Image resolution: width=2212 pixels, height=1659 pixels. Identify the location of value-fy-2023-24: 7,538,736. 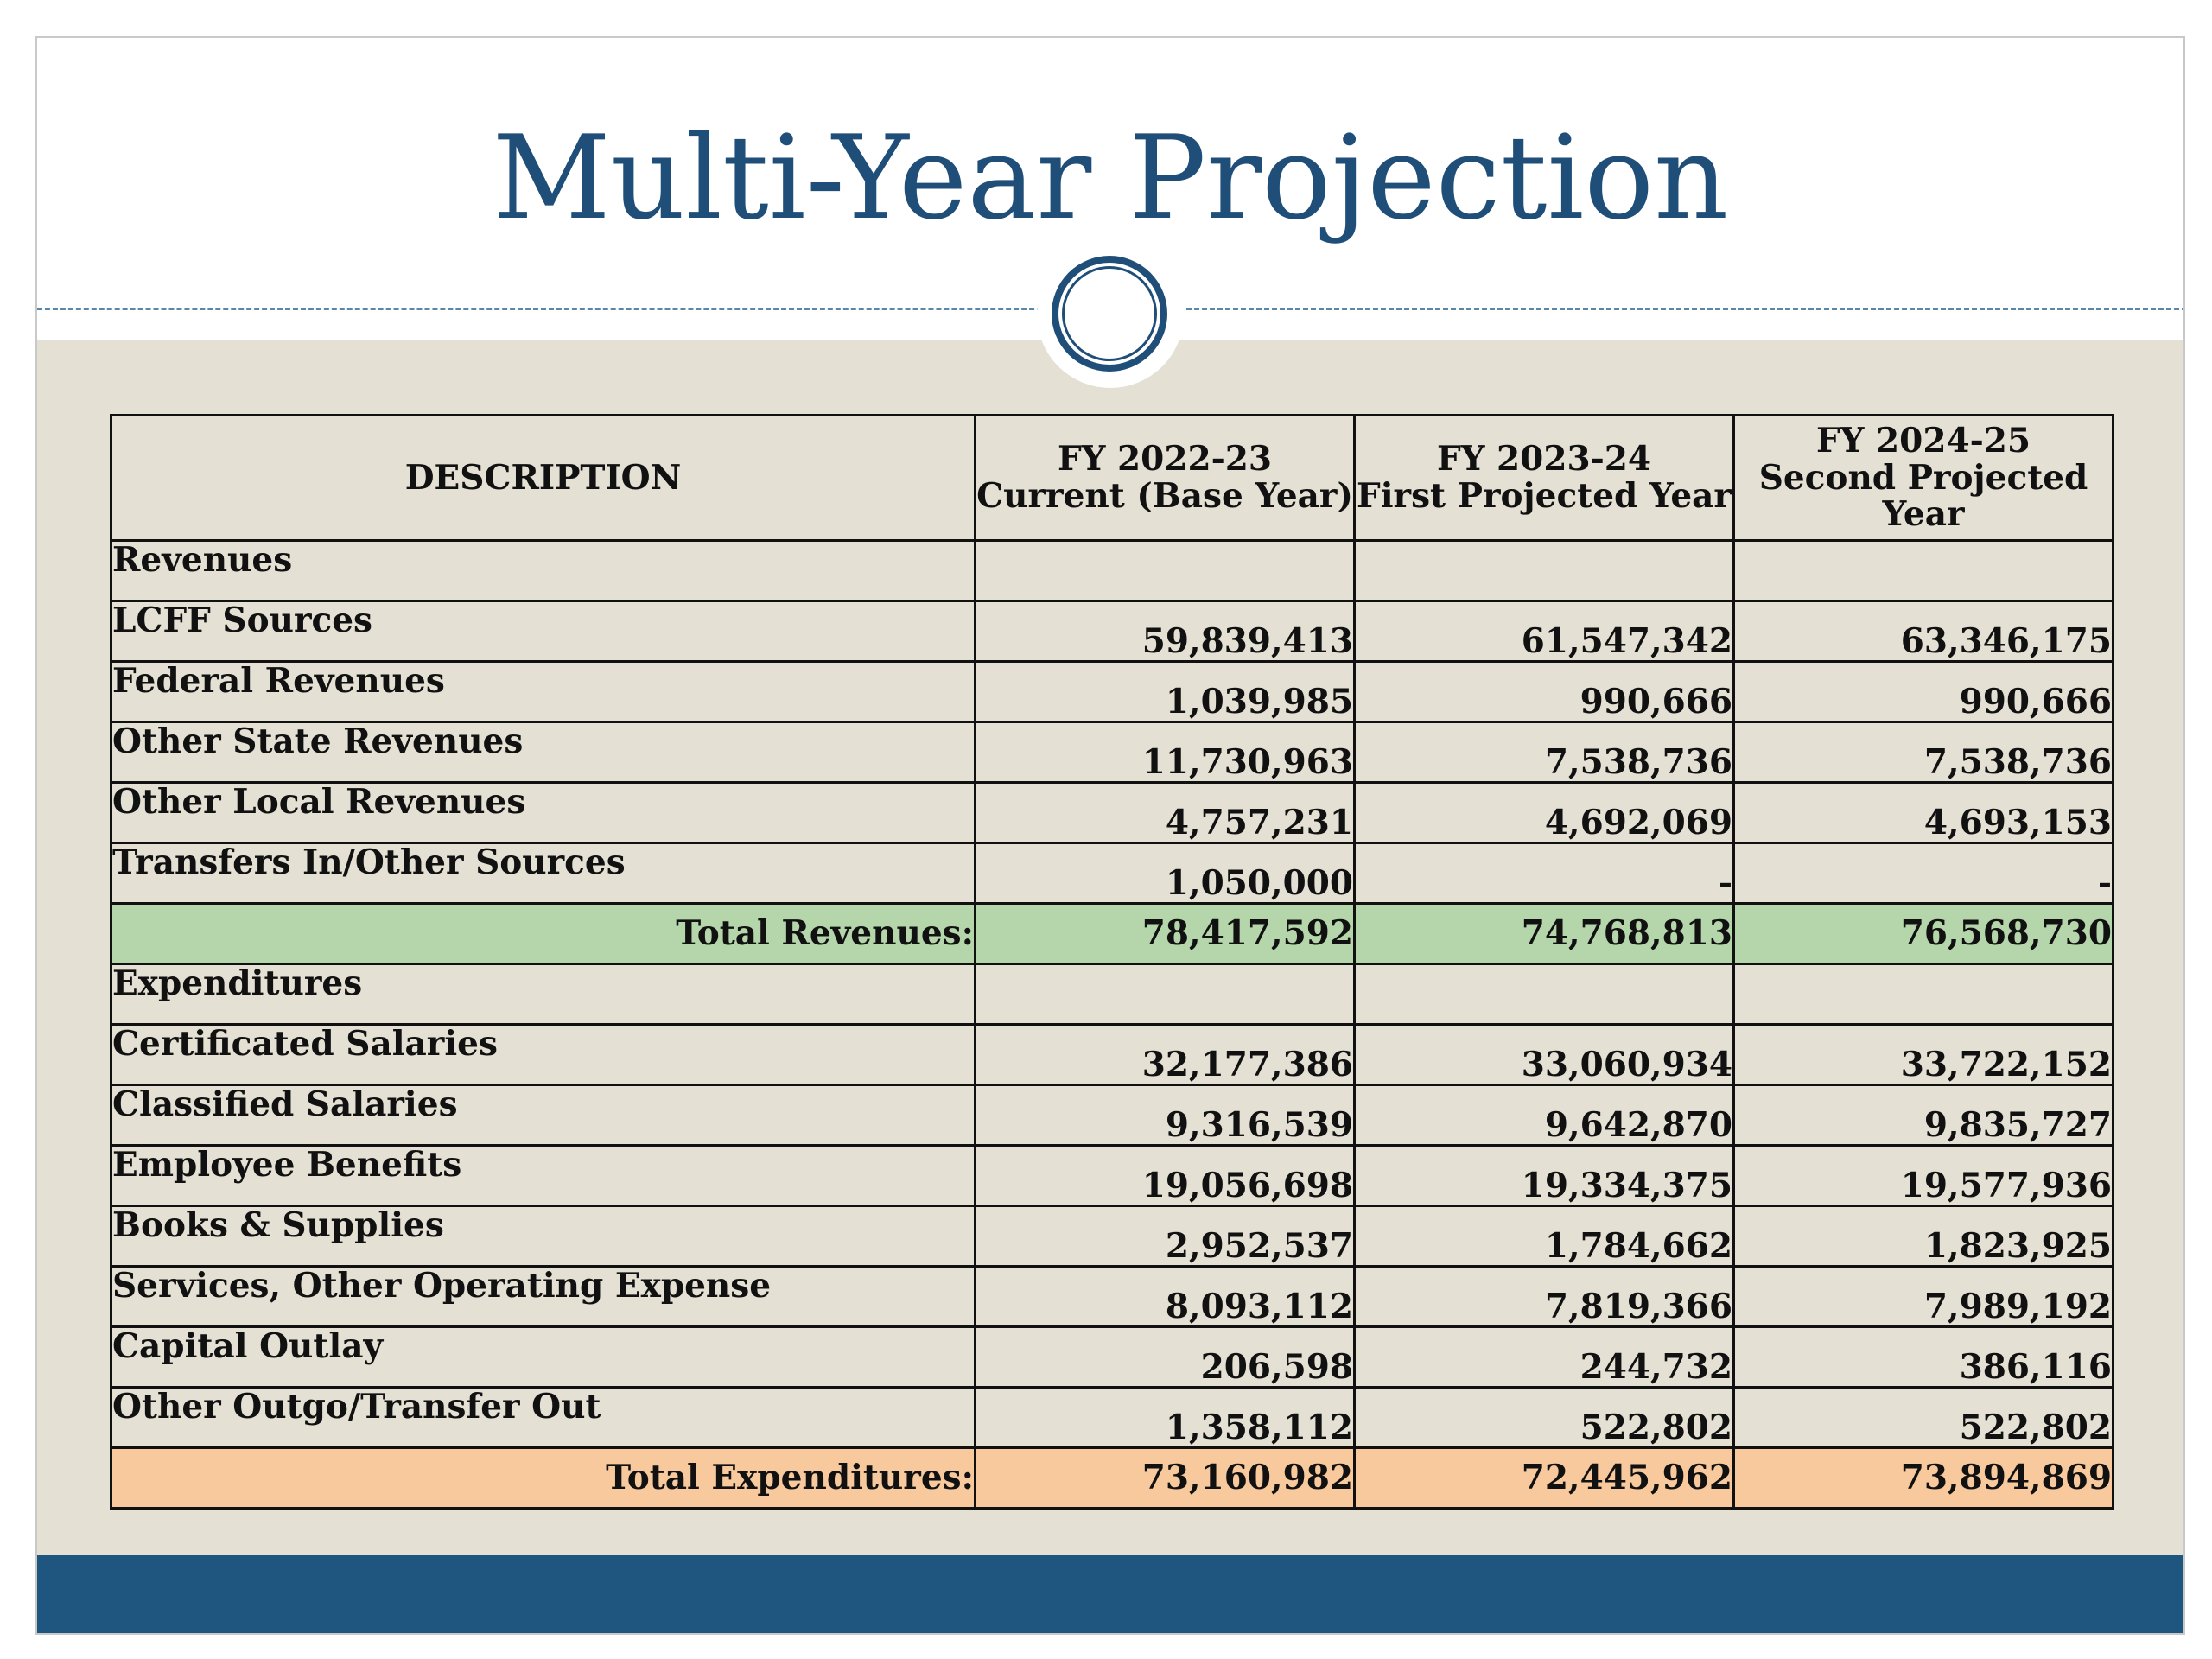
(1544, 752).